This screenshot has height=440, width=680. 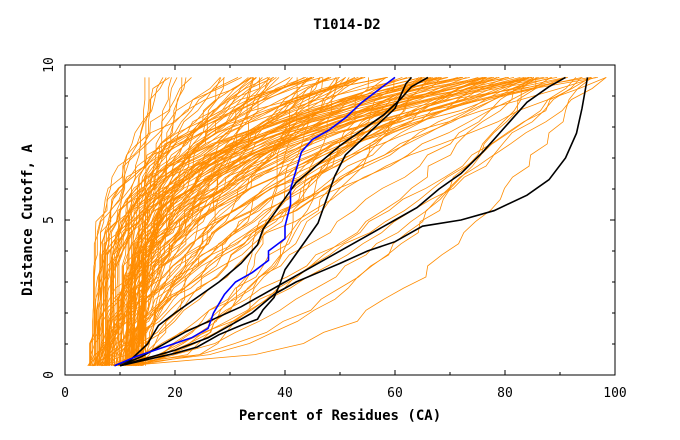 What do you see at coordinates (505, 393) in the screenshot?
I see `x-tick-label: 80` at bounding box center [505, 393].